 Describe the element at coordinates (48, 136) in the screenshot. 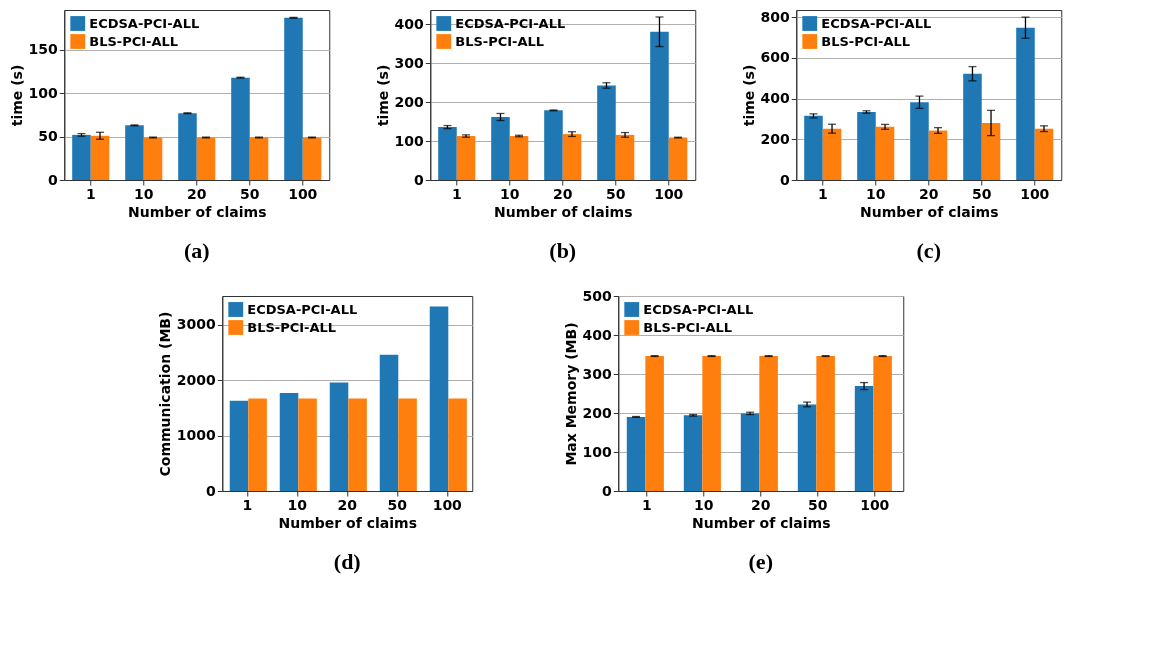

I see `y-tick-label: 50` at that location.